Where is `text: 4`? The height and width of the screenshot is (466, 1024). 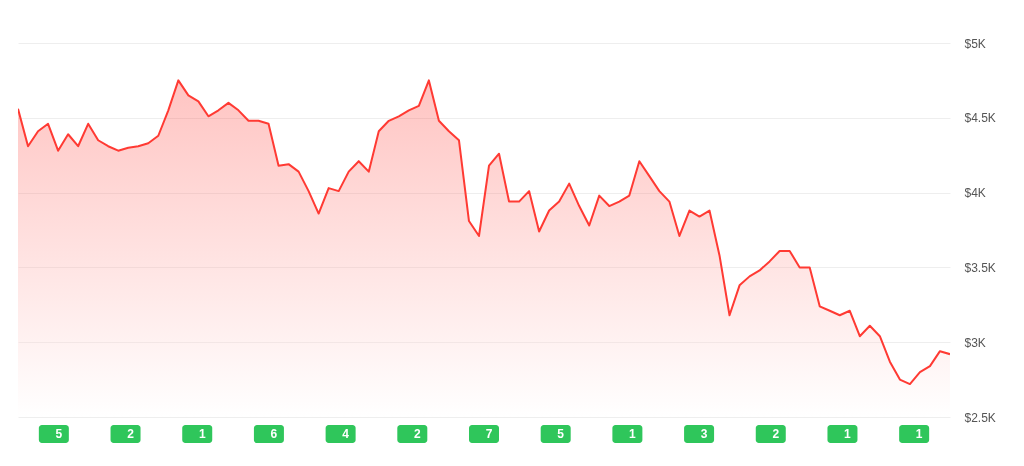 text: 4 is located at coordinates (346, 434).